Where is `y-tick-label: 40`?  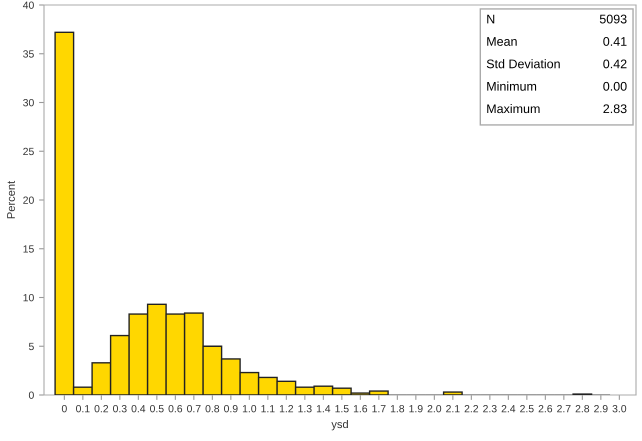 y-tick-label: 40 is located at coordinates (28, 5).